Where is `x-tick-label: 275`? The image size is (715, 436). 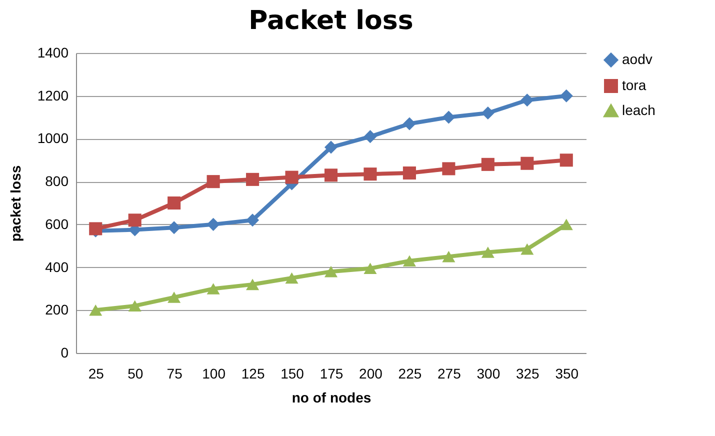 x-tick-label: 275 is located at coordinates (450, 374).